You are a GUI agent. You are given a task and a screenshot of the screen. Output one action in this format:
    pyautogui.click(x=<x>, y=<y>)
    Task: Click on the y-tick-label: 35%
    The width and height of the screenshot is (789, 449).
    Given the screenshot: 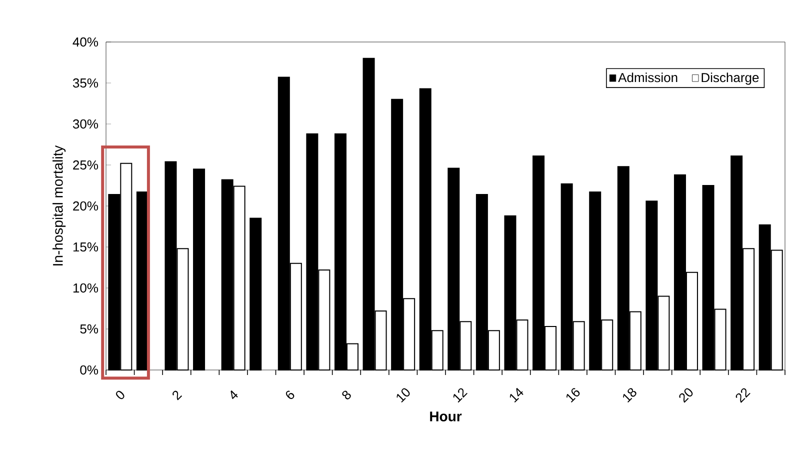 What is the action you would take?
    pyautogui.click(x=85, y=83)
    